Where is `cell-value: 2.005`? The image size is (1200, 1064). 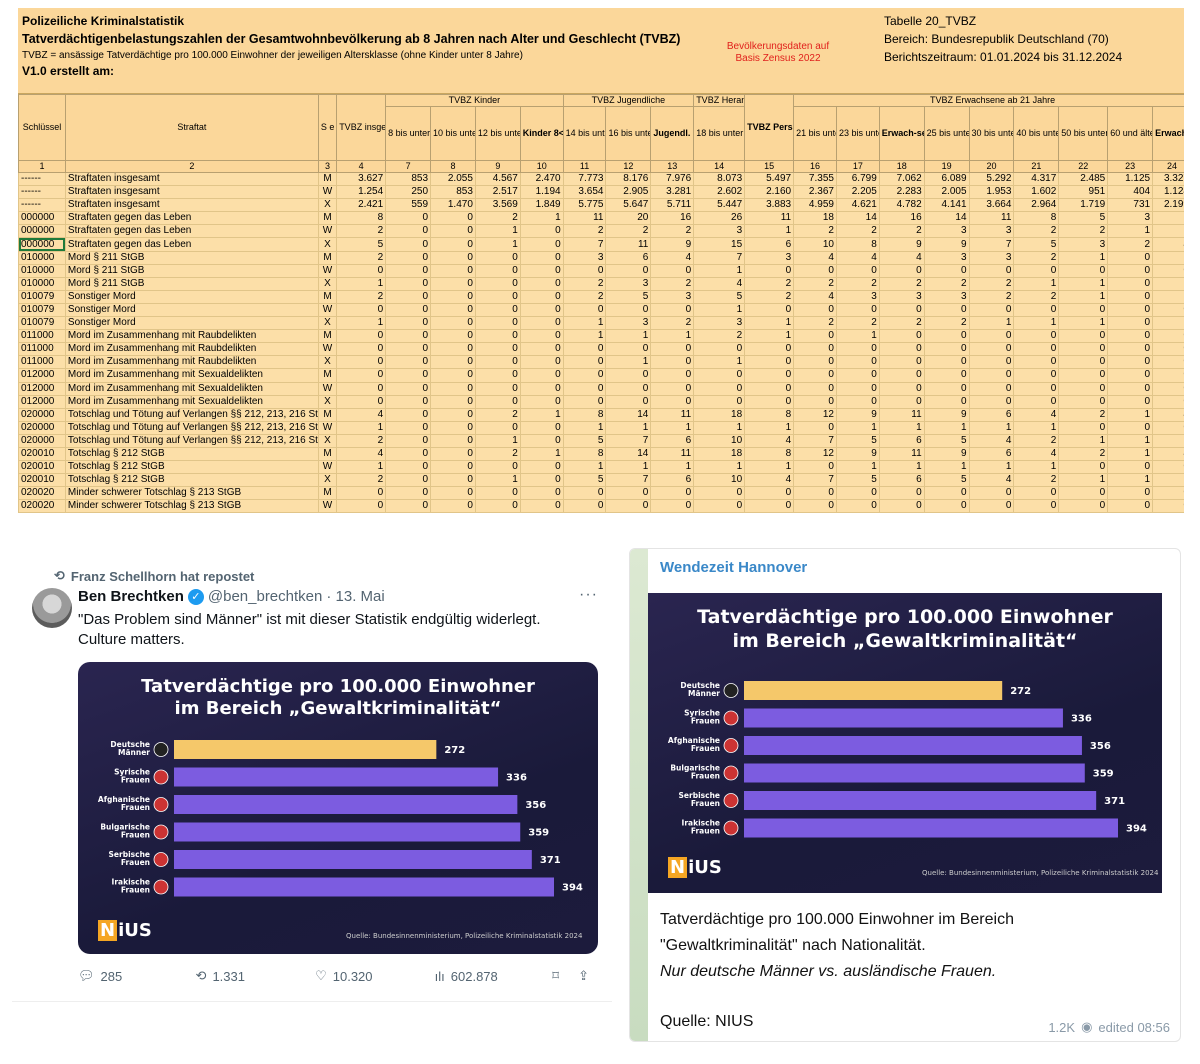 cell-value: 2.005 is located at coordinates (946, 192).